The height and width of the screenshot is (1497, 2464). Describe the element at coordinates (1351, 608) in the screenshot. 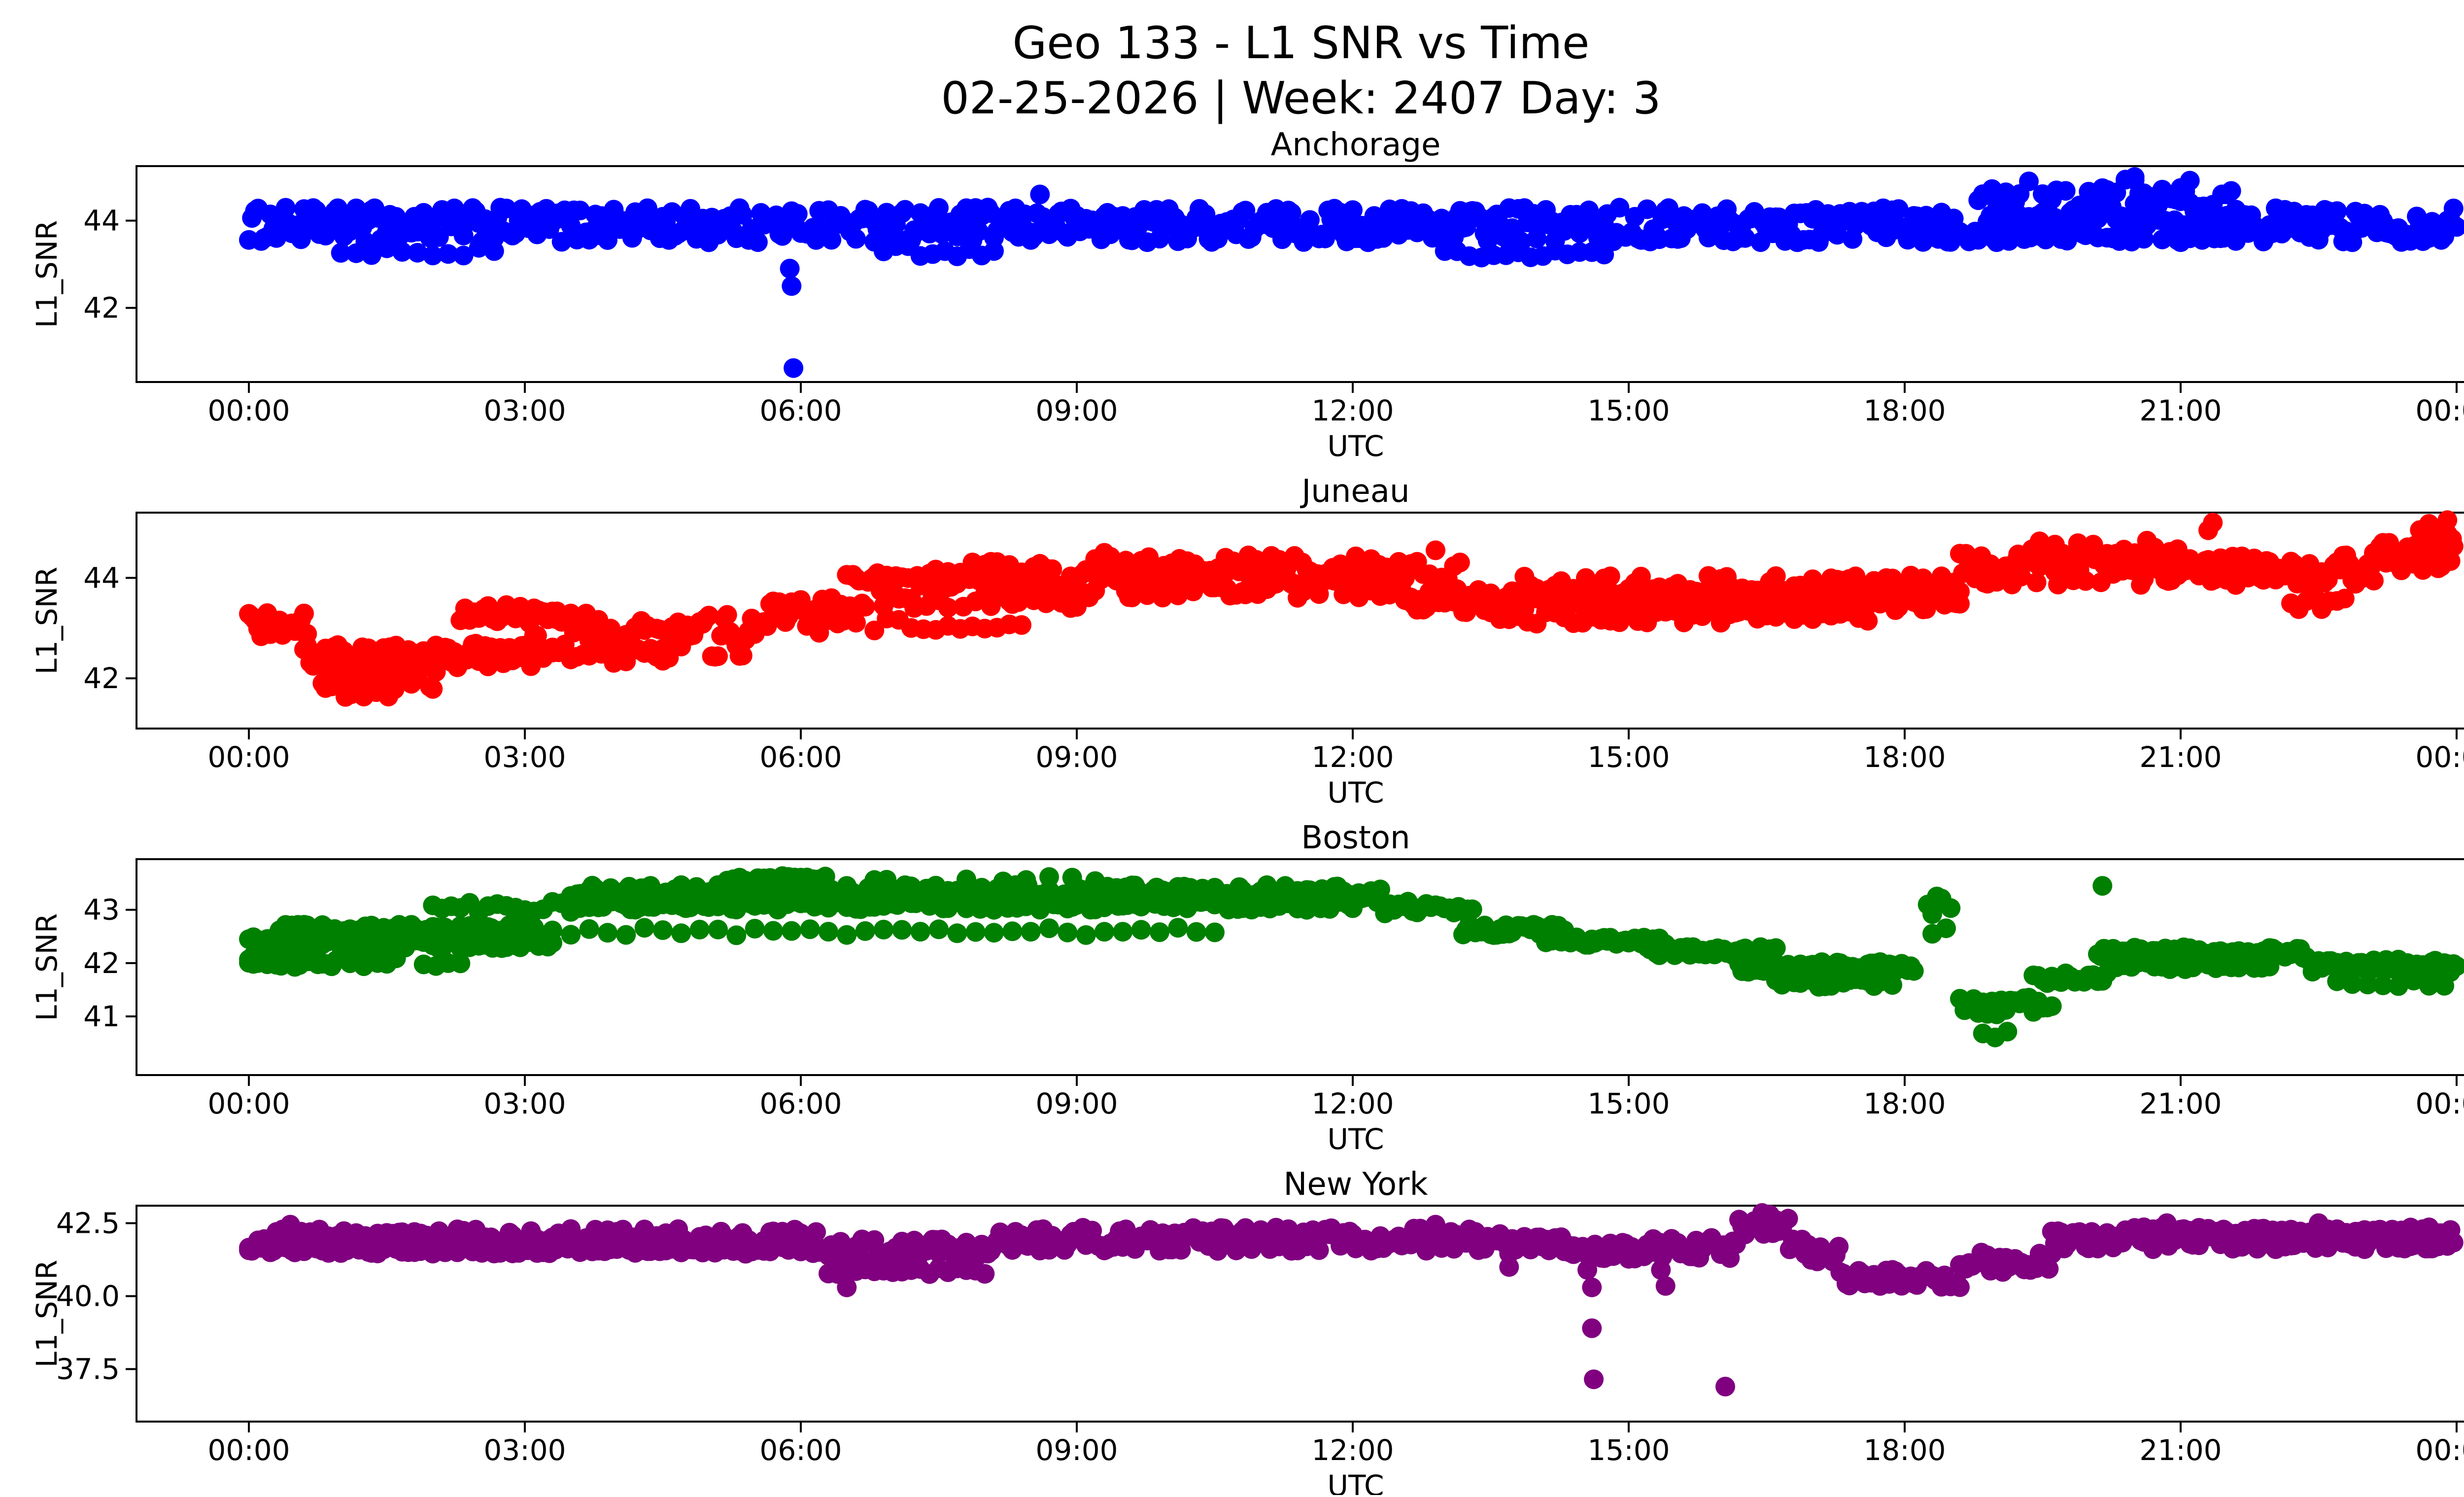

I see `scatter-points-juneau` at that location.